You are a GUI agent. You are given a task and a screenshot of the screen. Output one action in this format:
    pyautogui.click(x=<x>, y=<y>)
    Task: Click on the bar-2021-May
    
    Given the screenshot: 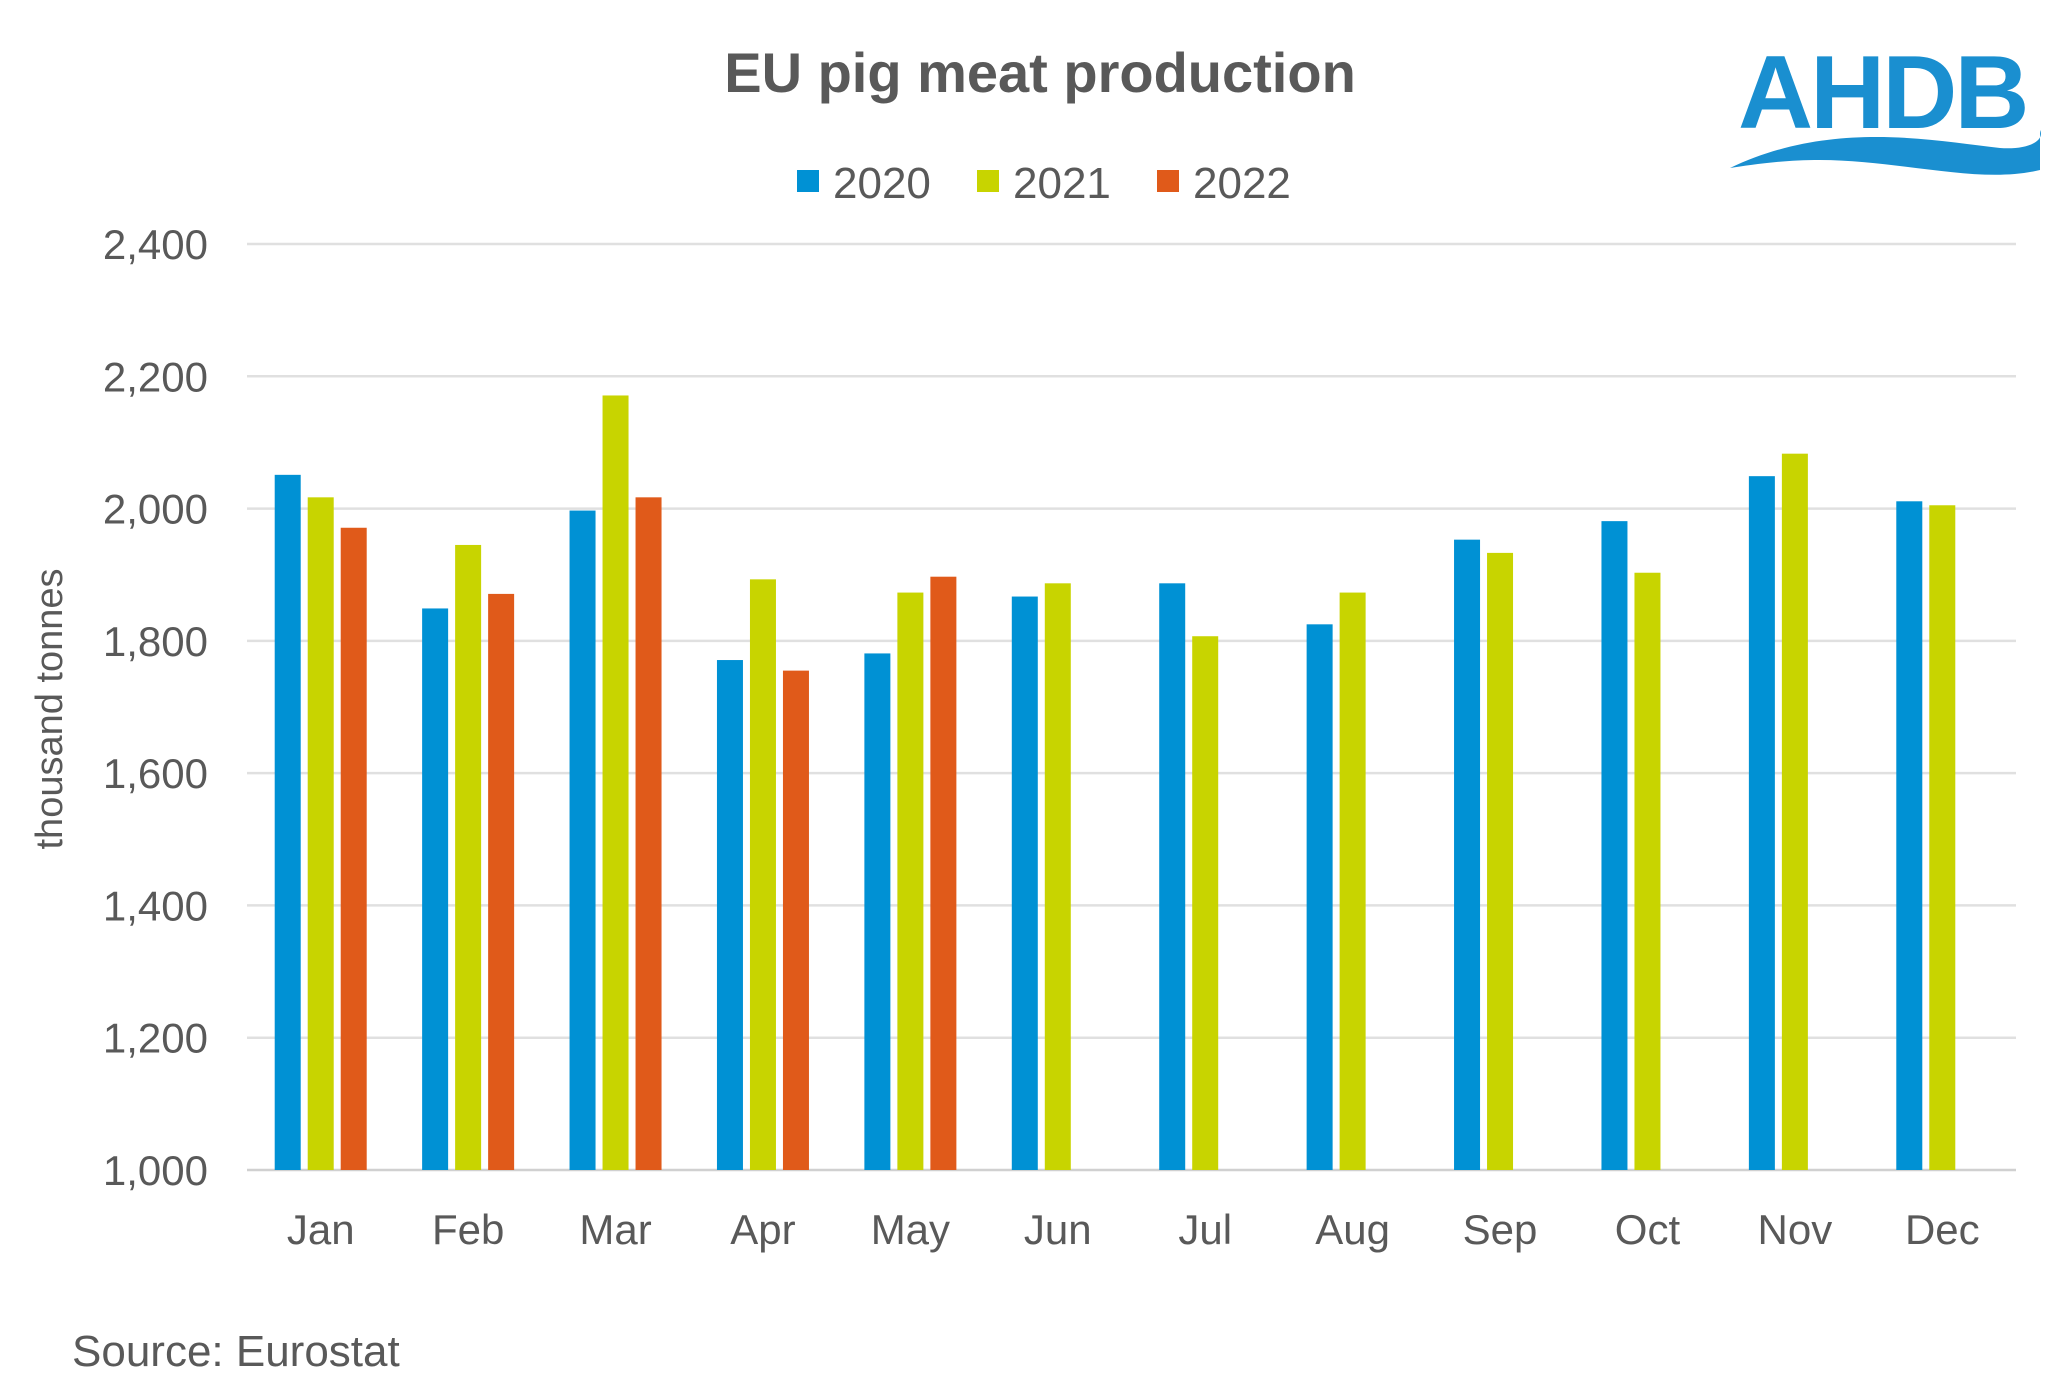 What is the action you would take?
    pyautogui.click(x=910, y=881)
    